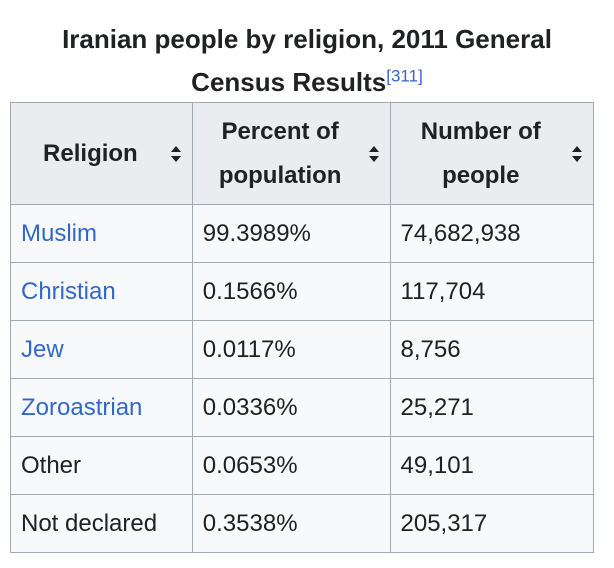  Describe the element at coordinates (291, 407) in the screenshot. I see `percent-cell: 0.0336%` at that location.